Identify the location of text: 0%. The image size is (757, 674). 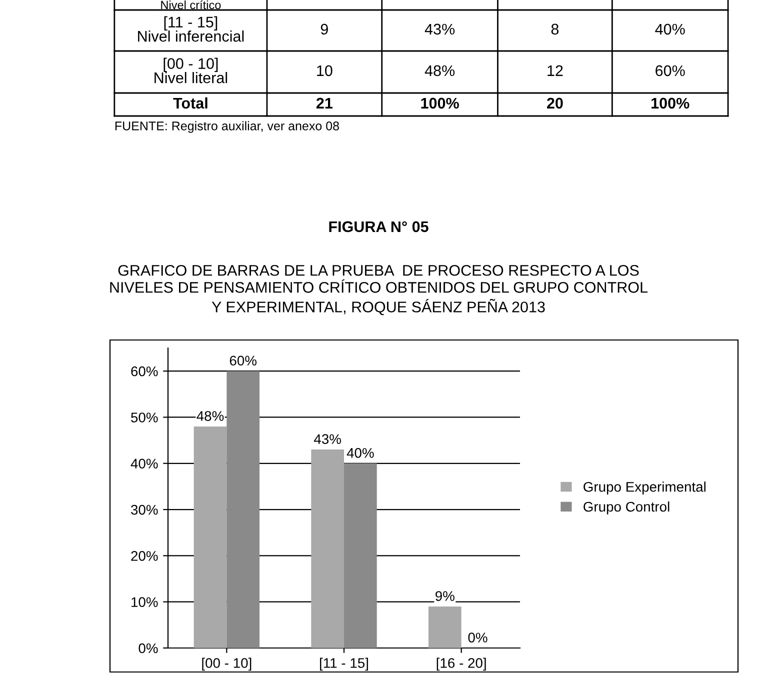
(478, 637).